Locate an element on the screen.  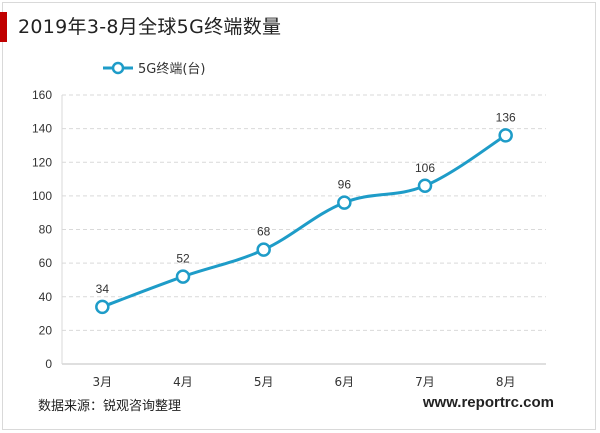
title-accent-bar is located at coordinates (3, 27).